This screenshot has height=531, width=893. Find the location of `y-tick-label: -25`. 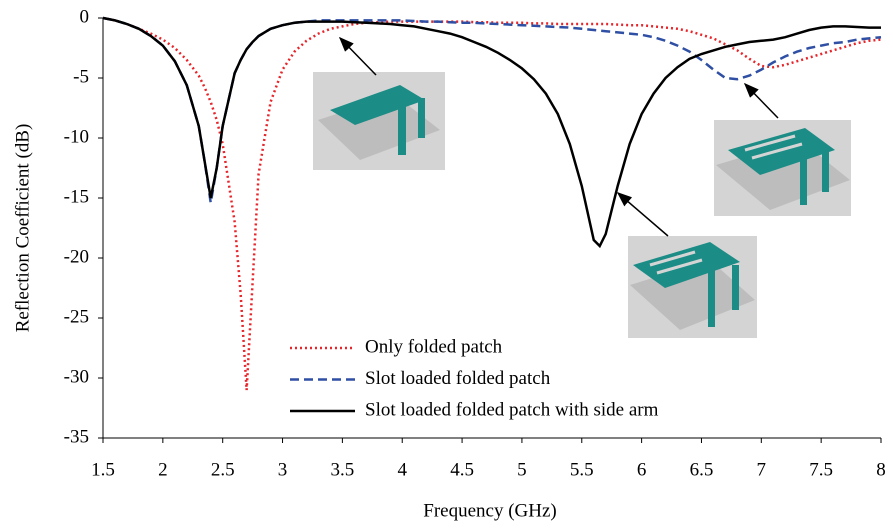

y-tick-label: -25 is located at coordinates (76, 316).